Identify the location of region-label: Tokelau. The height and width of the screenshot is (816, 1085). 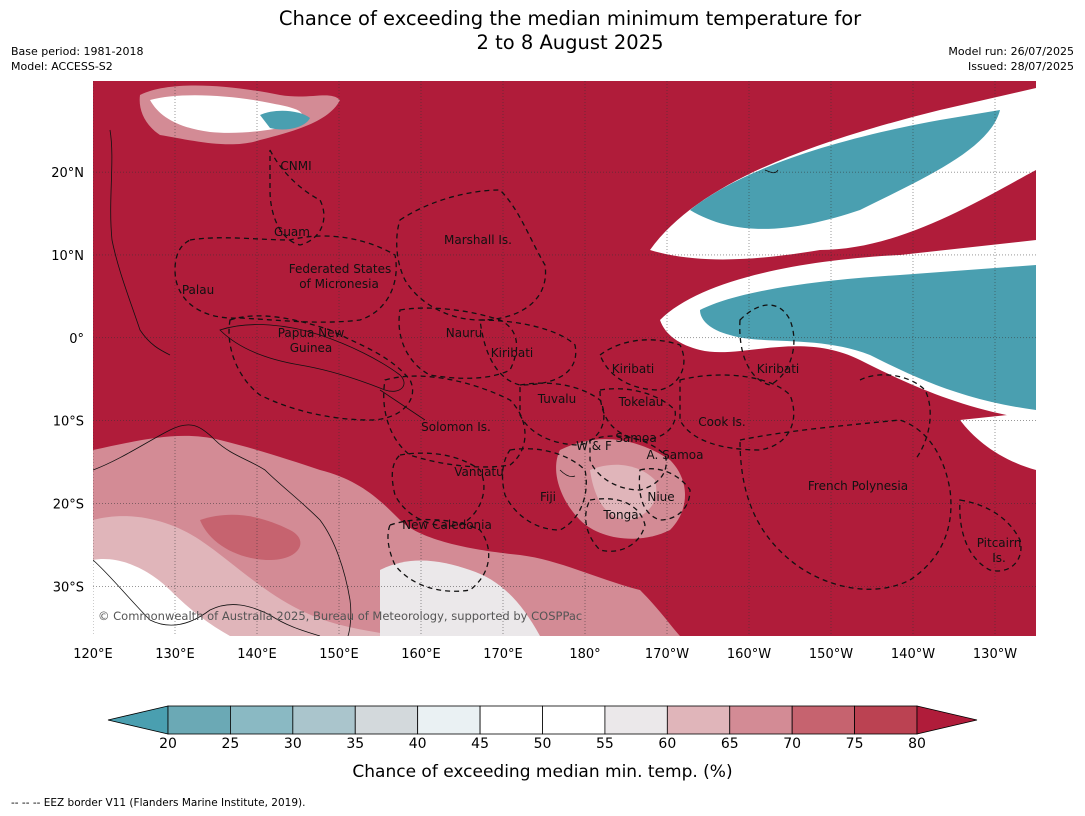
(641, 402).